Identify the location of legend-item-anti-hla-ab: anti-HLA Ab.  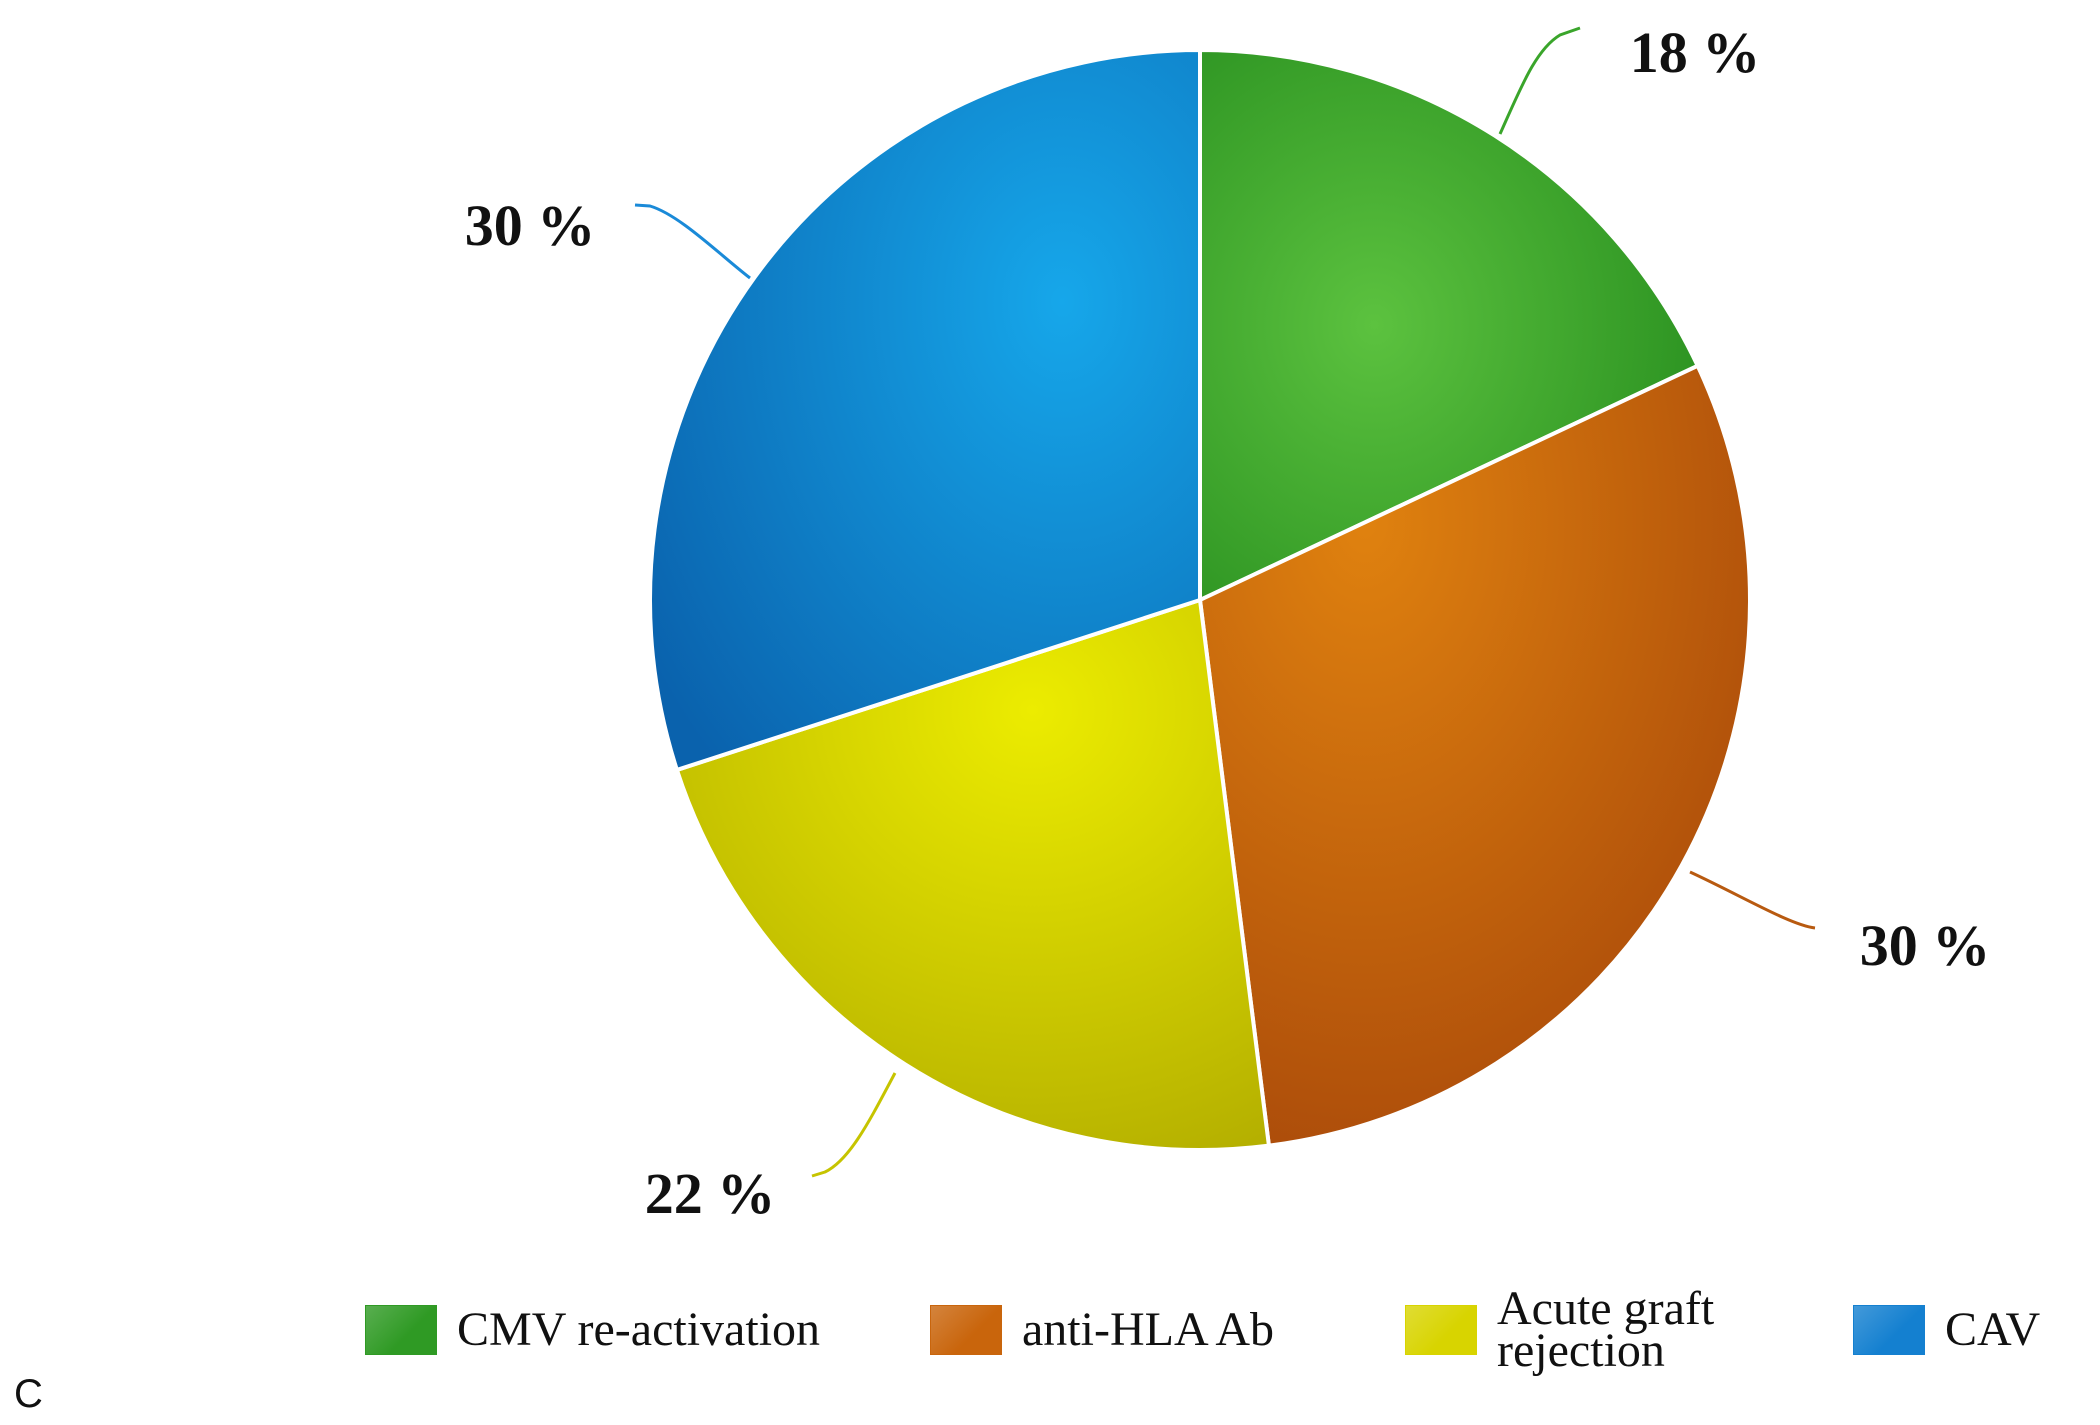
(1102, 1330).